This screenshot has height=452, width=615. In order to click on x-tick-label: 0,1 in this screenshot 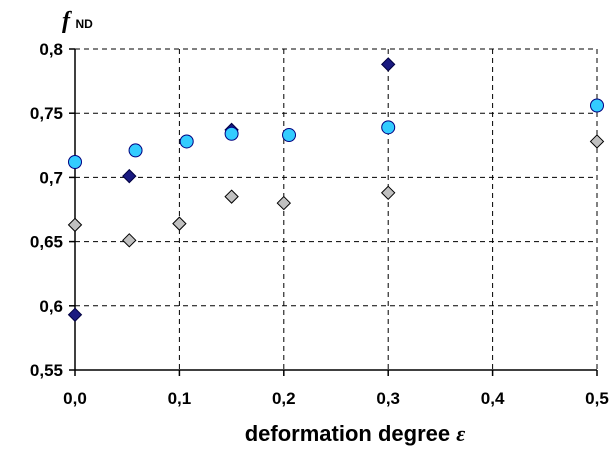, I will do `click(180, 398)`.